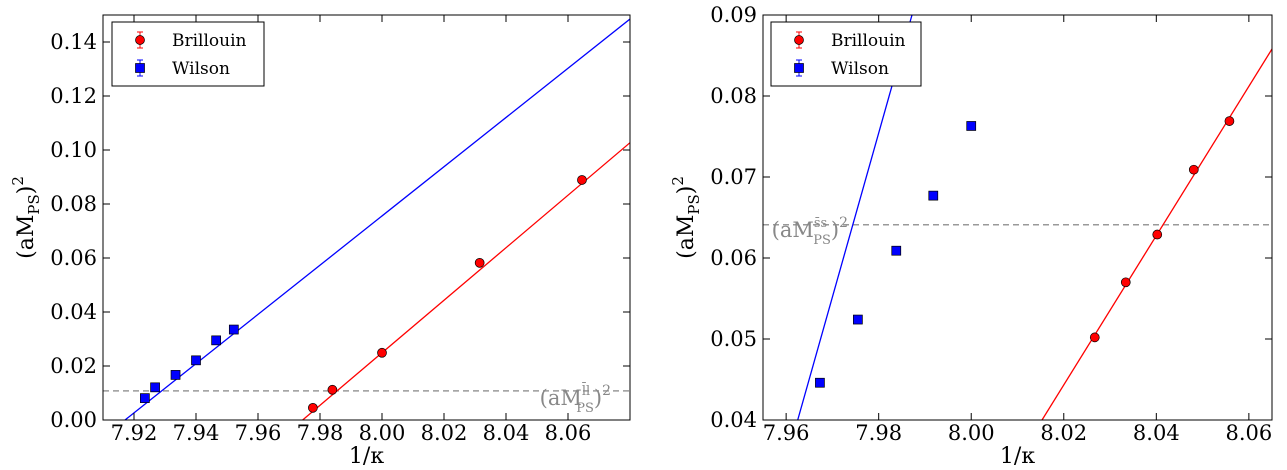 The width and height of the screenshot is (1287, 470). Describe the element at coordinates (73, 420) in the screenshot. I see `y-tick-label: 0.00` at that location.